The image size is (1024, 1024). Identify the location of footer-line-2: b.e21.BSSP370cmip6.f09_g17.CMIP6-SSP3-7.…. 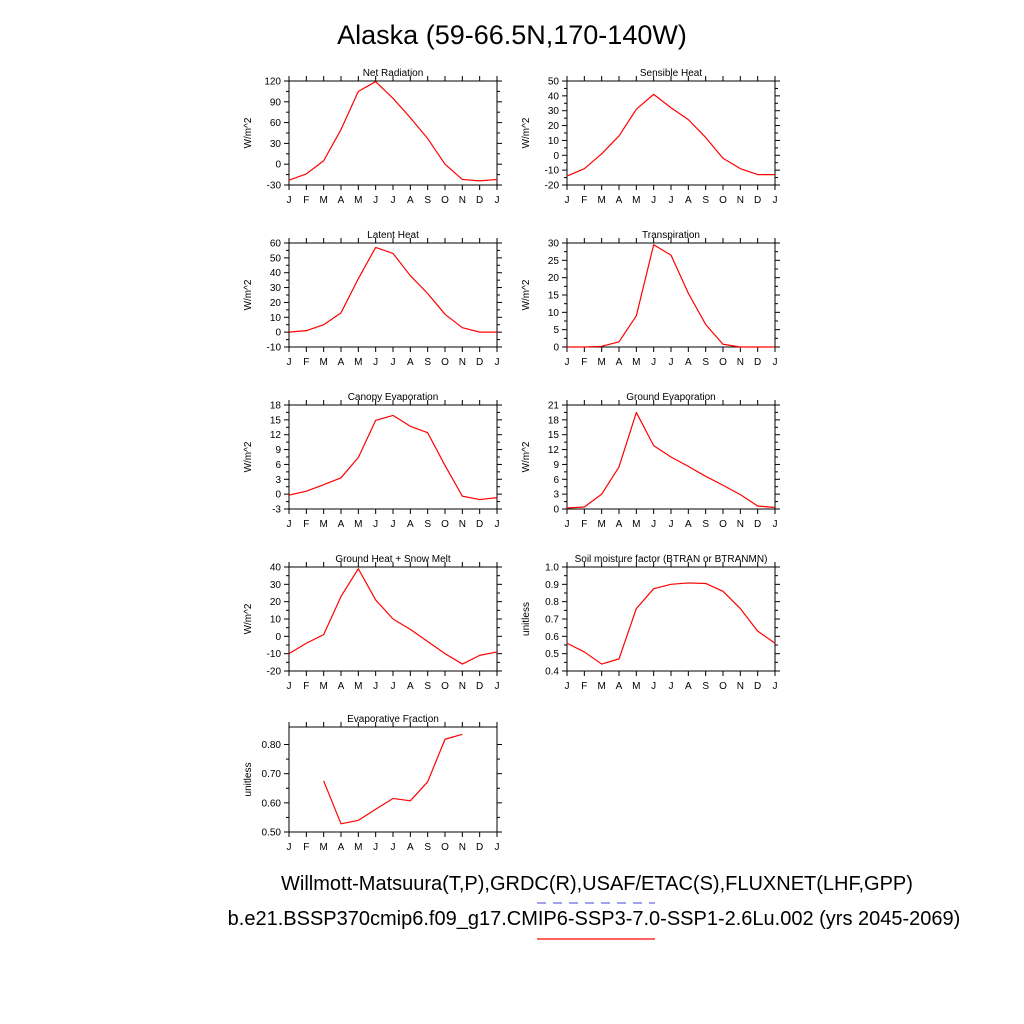
(594, 919).